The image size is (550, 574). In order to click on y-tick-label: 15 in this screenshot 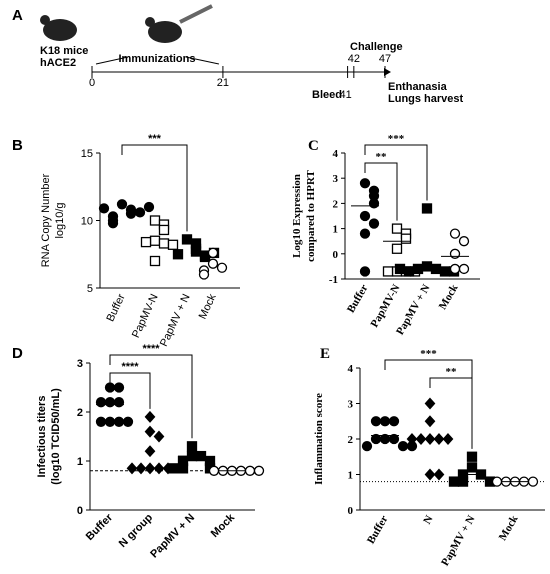, I will do `click(87, 154)`.